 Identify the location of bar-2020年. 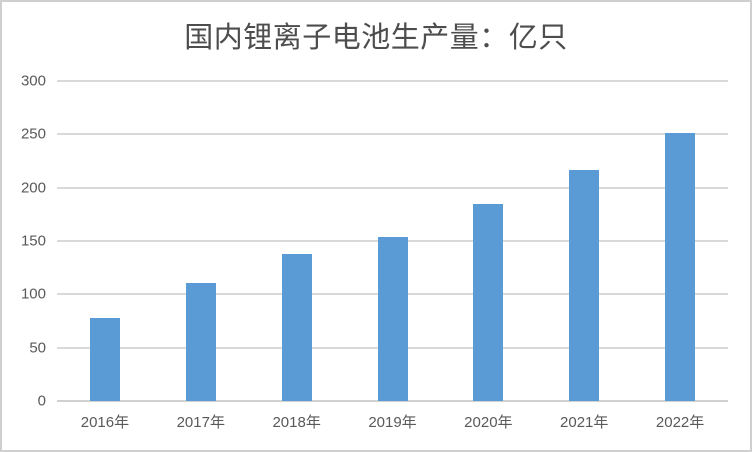
(488, 302).